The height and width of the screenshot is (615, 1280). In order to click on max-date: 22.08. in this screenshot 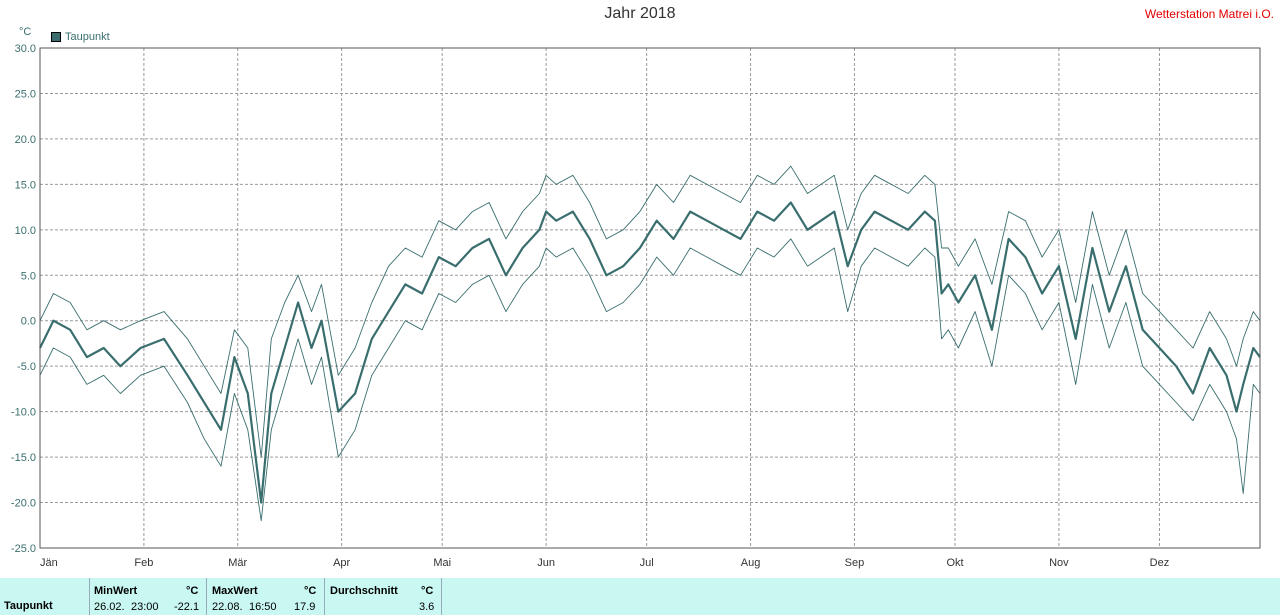, I will do `click(227, 607)`.